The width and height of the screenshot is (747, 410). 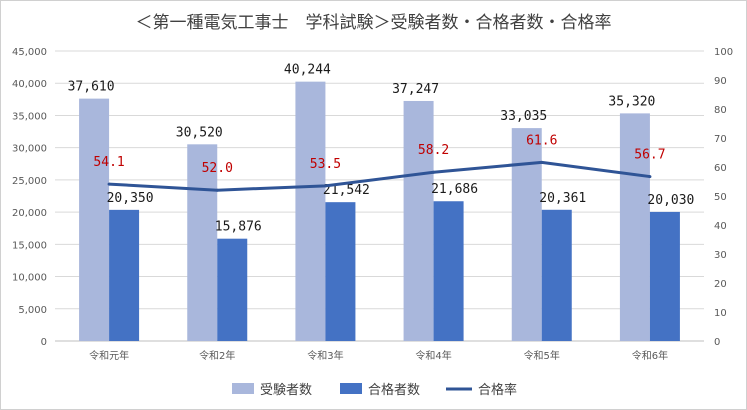 What do you see at coordinates (720, 284) in the screenshot?
I see `y-tick-label-right: 20` at bounding box center [720, 284].